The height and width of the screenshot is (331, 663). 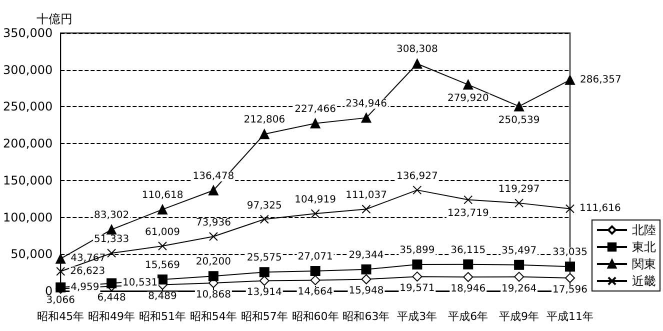 What do you see at coordinates (600, 208) in the screenshot?
I see `data-label: 111,616` at bounding box center [600, 208].